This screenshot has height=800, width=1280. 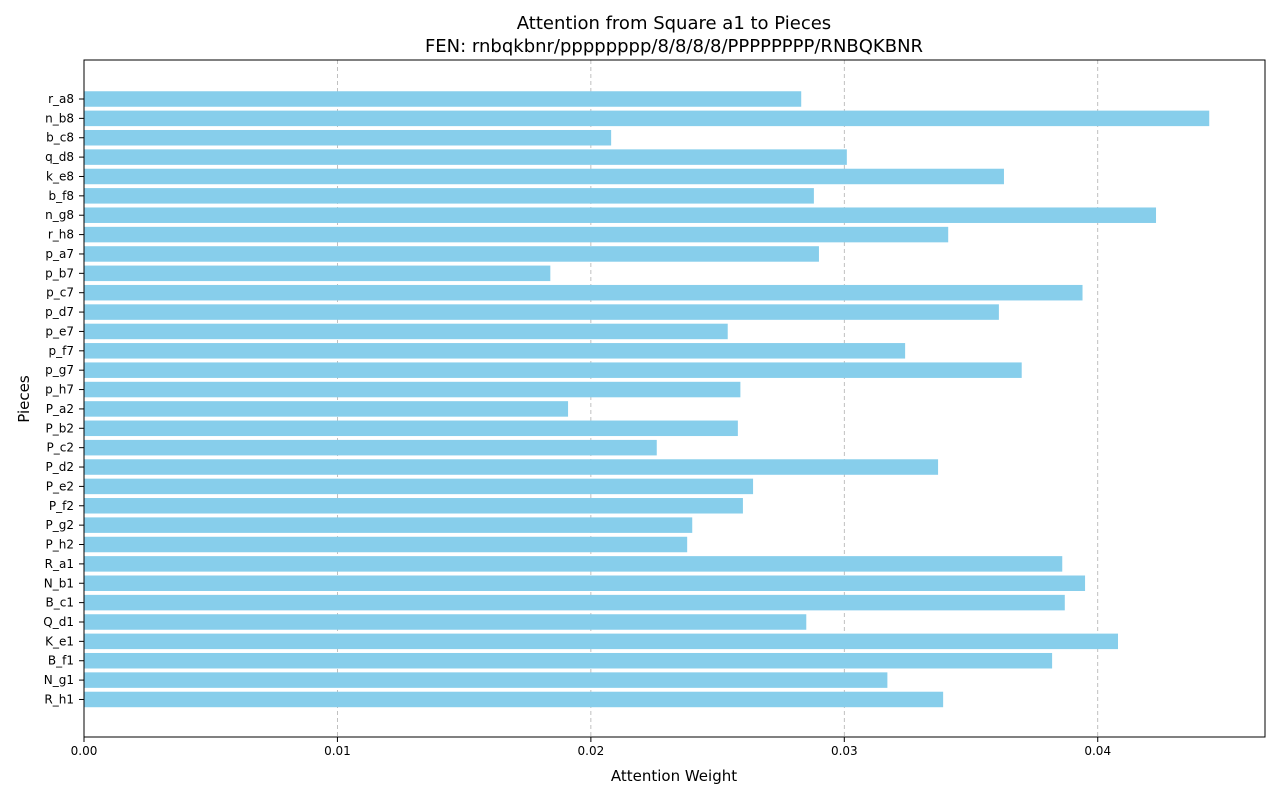 What do you see at coordinates (406, 331) in the screenshot?
I see `bar-p_e7` at bounding box center [406, 331].